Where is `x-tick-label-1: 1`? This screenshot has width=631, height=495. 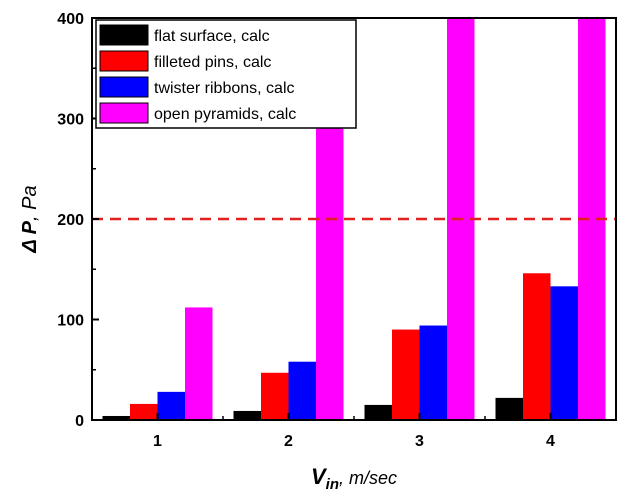 x-tick-label-1: 1 is located at coordinates (157, 441).